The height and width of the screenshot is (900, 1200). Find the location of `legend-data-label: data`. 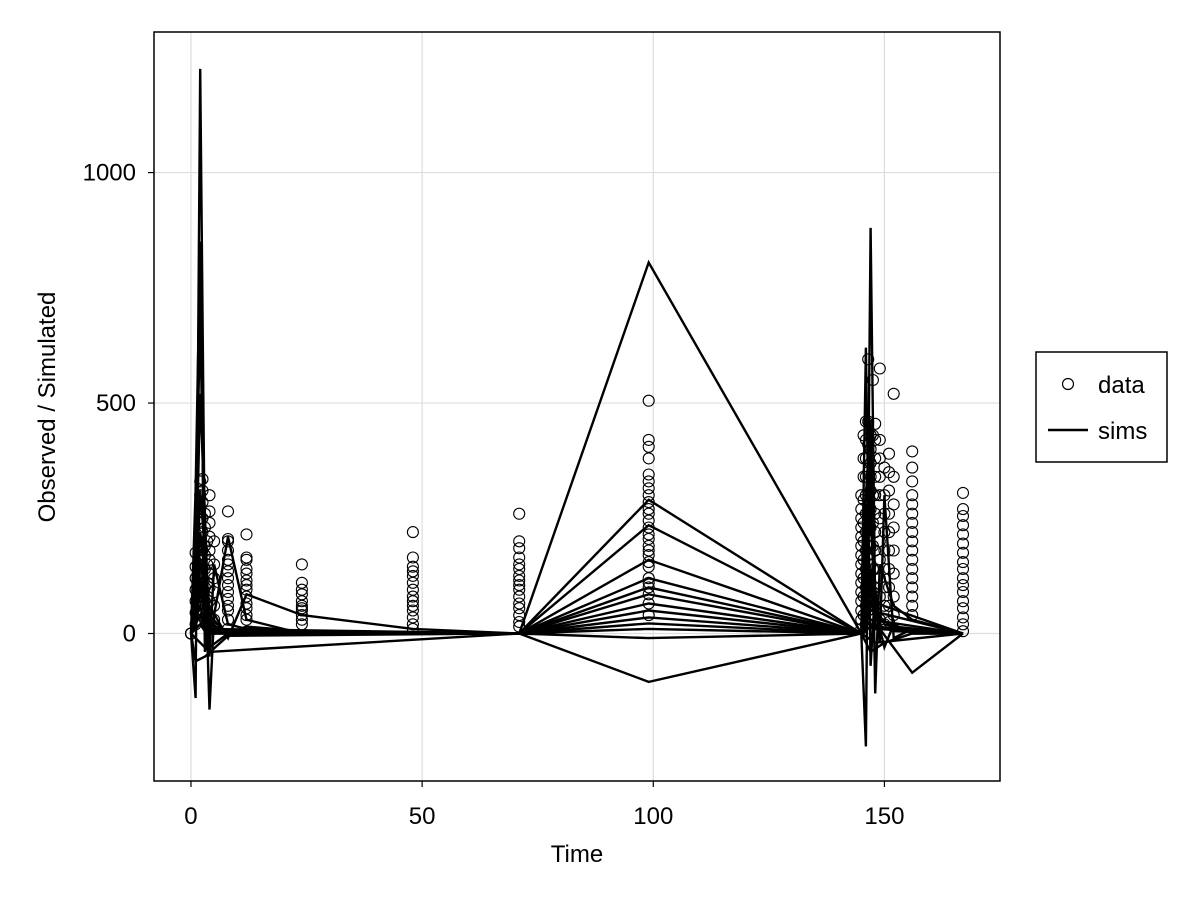

legend-data-label: data is located at coordinates (1121, 385).